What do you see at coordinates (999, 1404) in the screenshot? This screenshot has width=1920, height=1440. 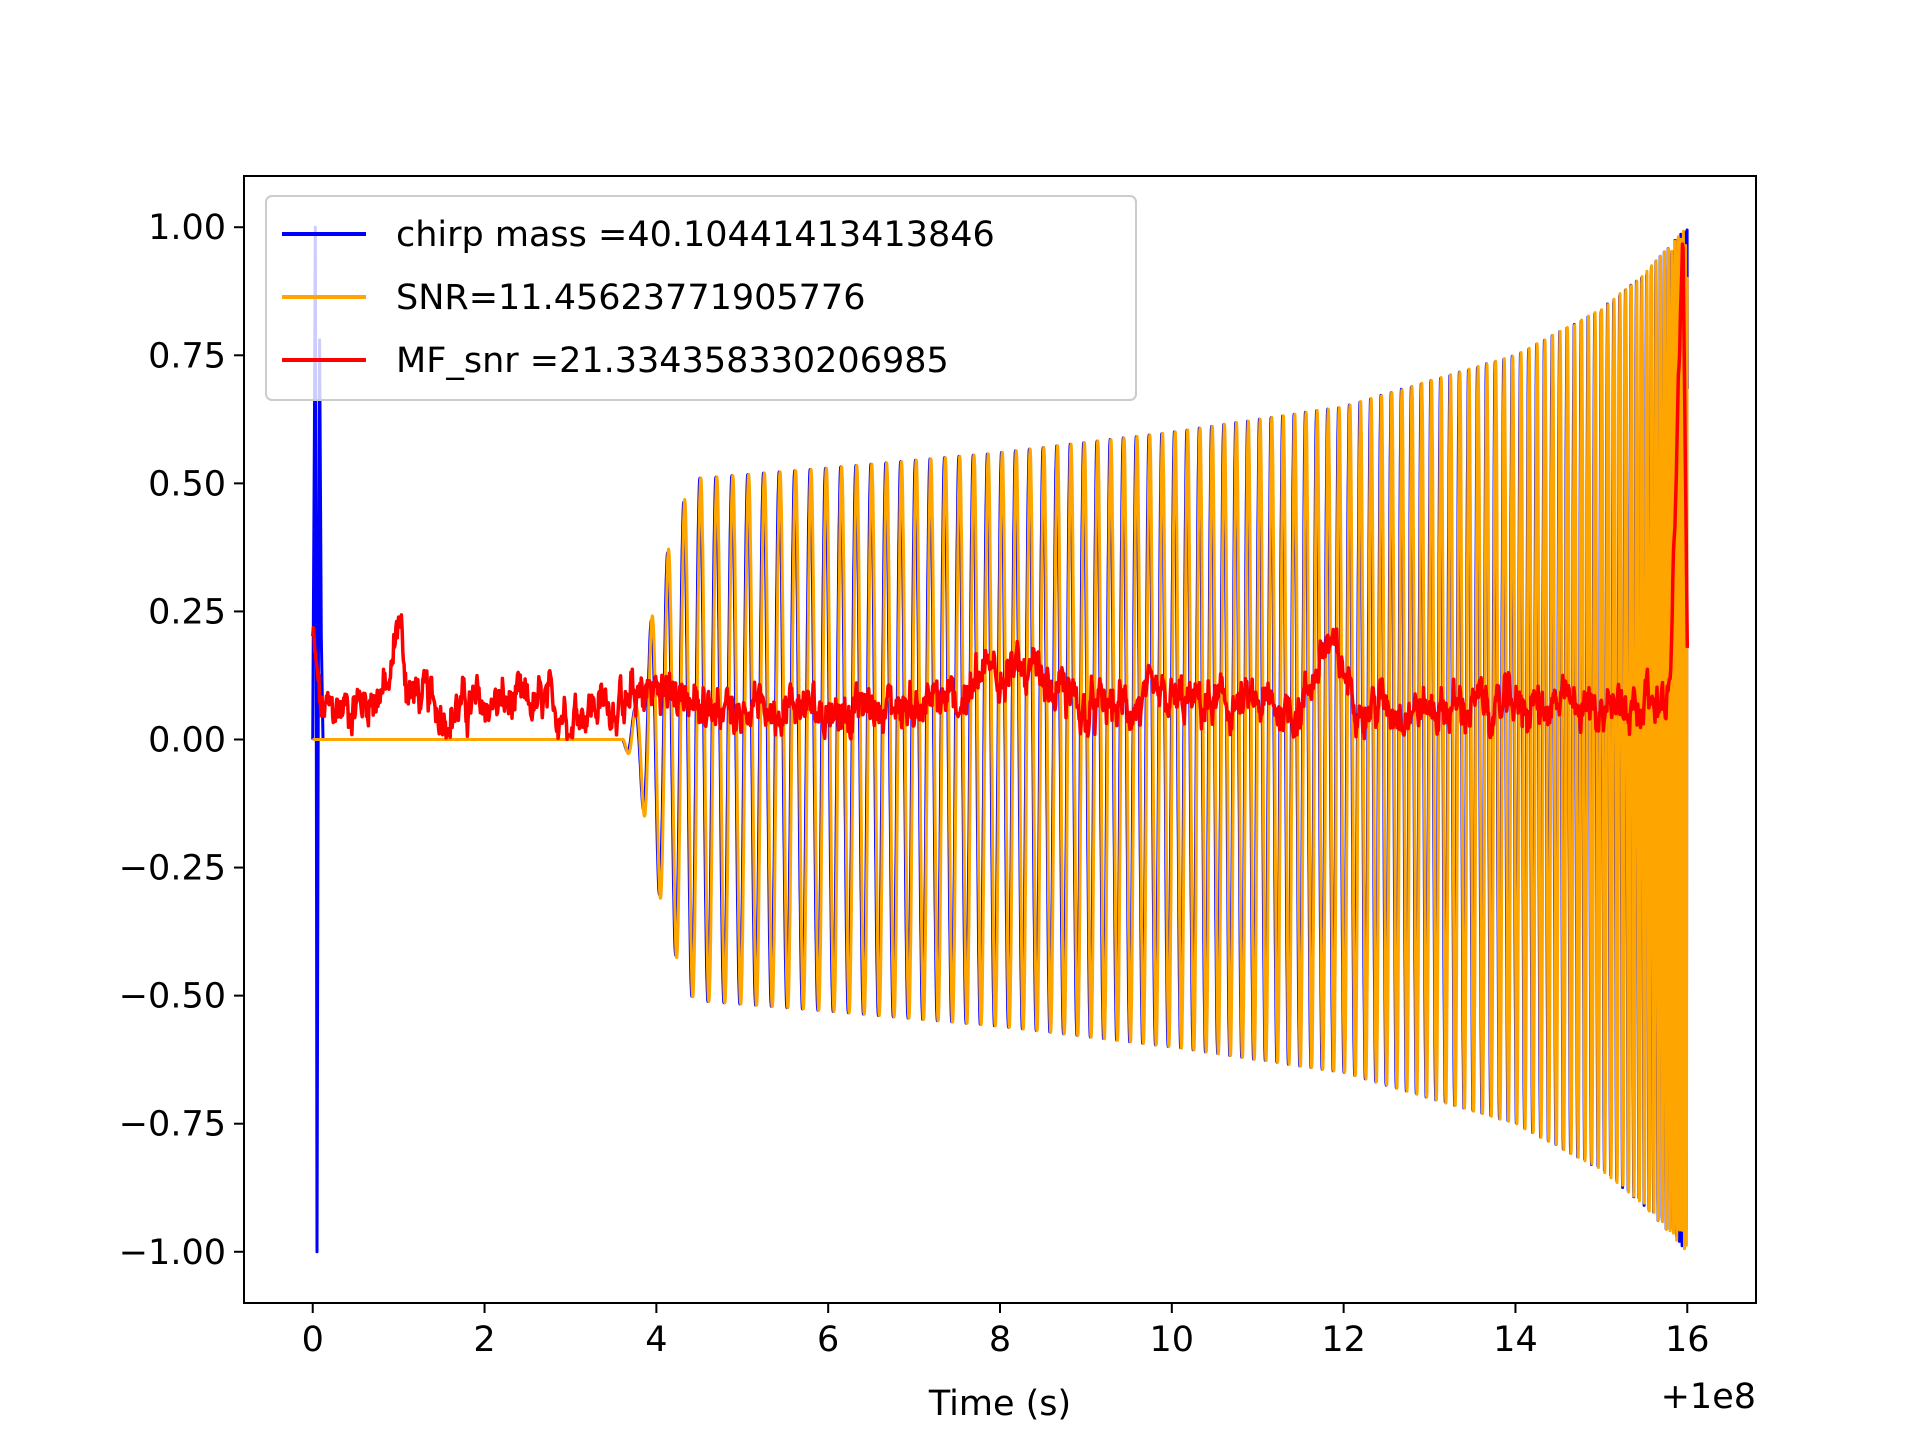 I see `x-axis-label: Time (s)` at bounding box center [999, 1404].